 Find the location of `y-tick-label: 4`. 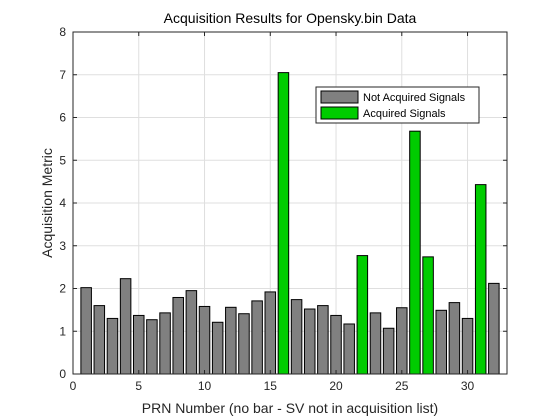

y-tick-label: 4 is located at coordinates (62, 203).